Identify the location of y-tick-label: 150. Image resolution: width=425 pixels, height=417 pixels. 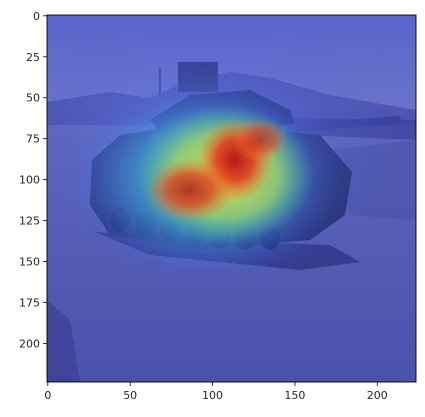
(29, 262).